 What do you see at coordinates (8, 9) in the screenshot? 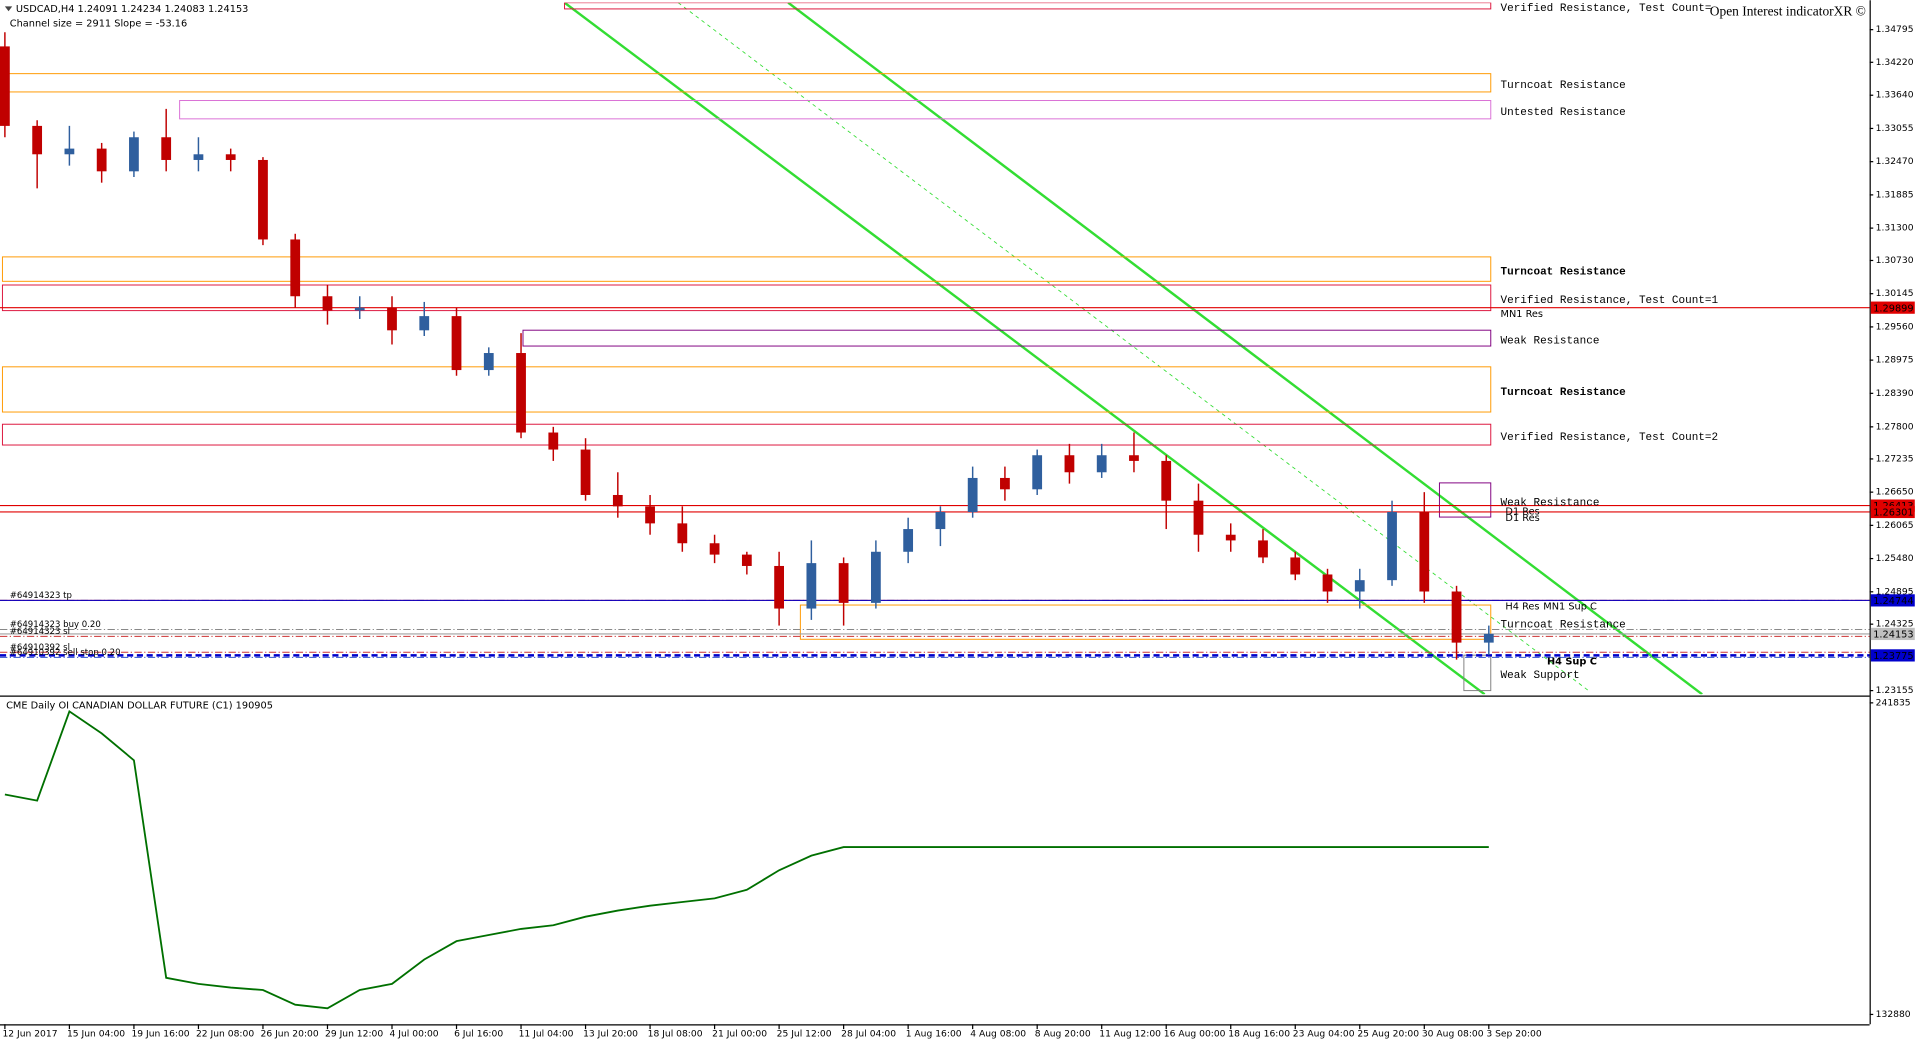
I see `menu-arrow` at bounding box center [8, 9].